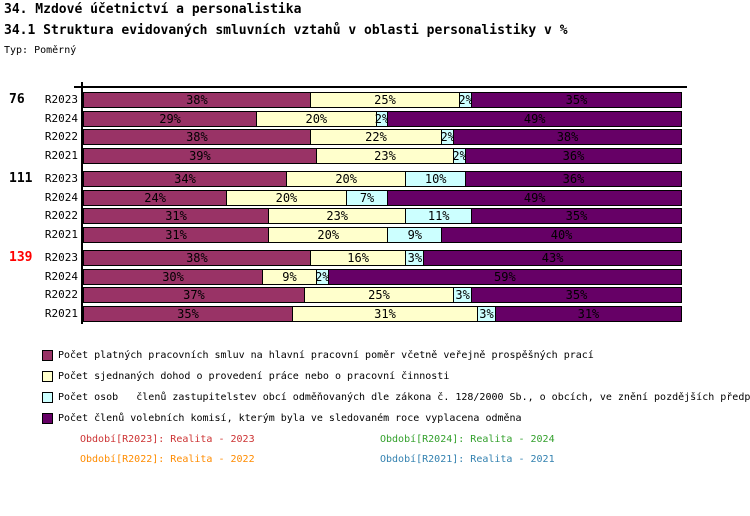  I want to click on stacked-bar-76-R2021: 39% 23% 2% 36%, so click(382, 155).